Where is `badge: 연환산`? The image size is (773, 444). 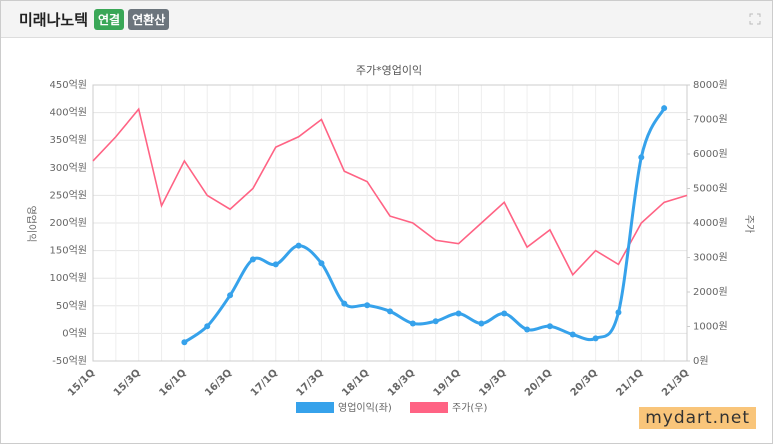
badge: 연환산 is located at coordinates (149, 19).